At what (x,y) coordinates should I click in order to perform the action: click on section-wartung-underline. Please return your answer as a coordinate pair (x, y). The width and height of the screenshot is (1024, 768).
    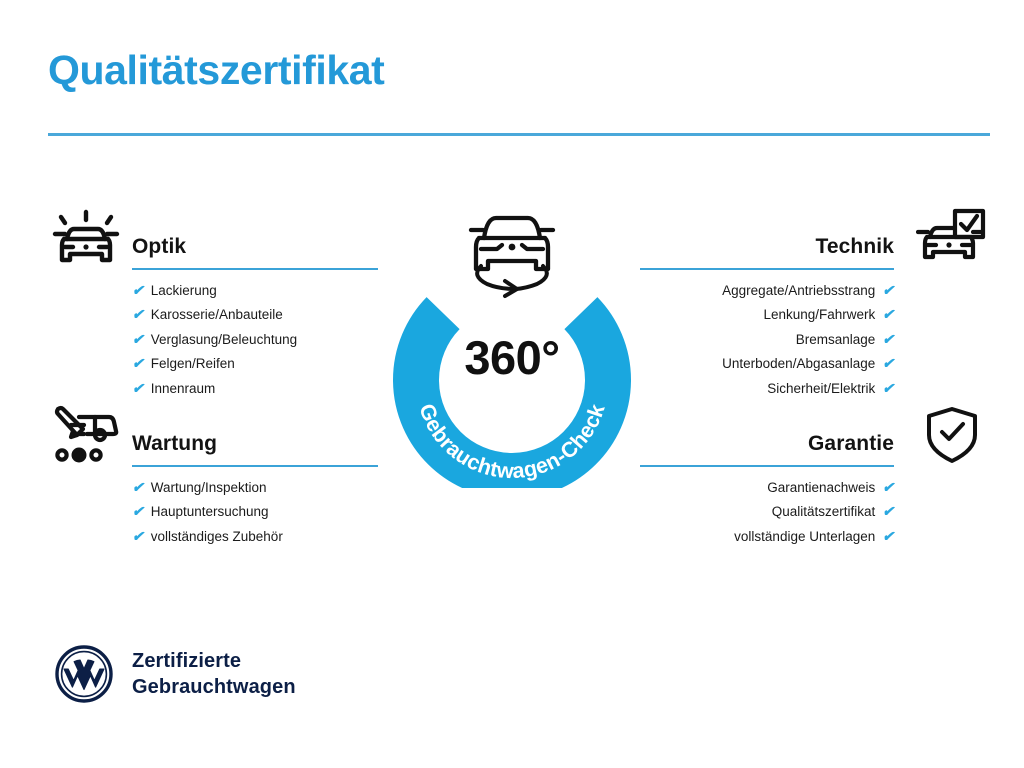
    Looking at the image, I should click on (255, 466).